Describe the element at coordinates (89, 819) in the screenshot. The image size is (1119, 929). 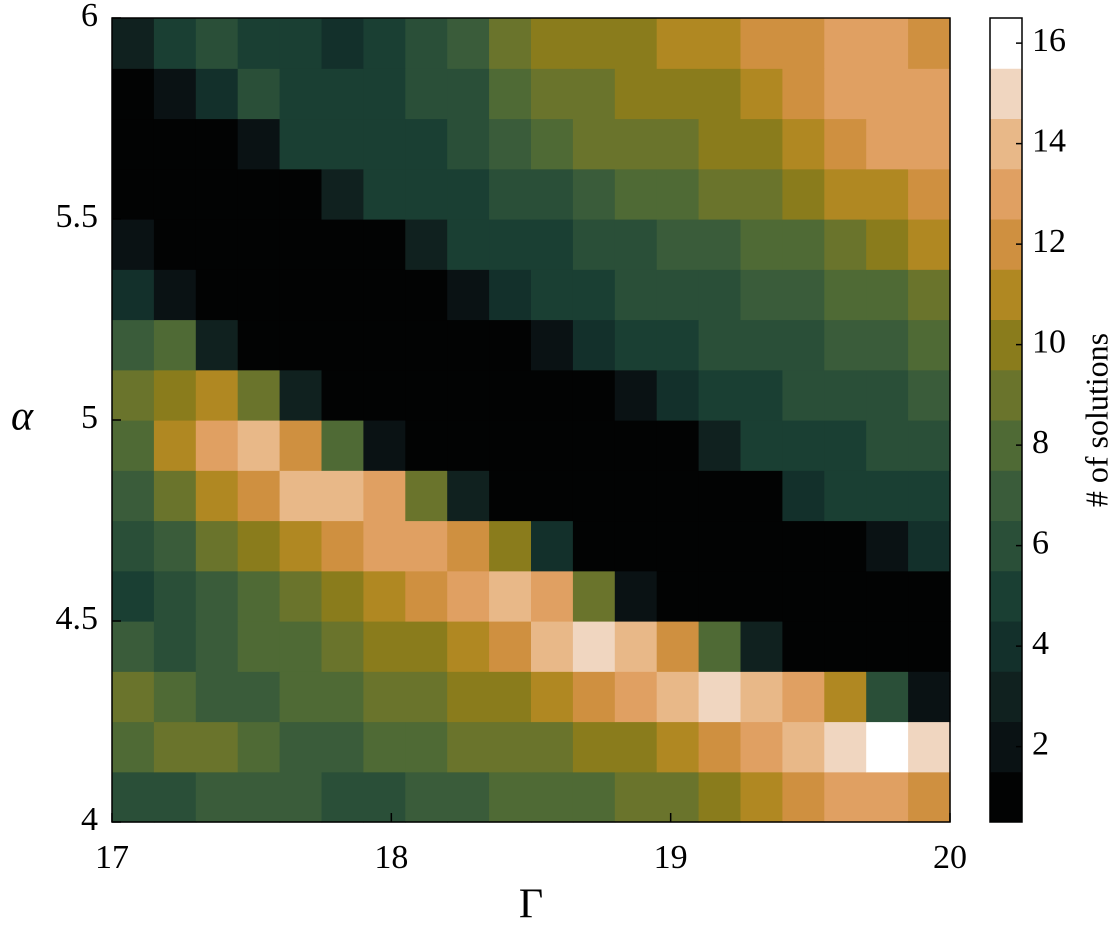
I see `y-tick-label: 4` at that location.